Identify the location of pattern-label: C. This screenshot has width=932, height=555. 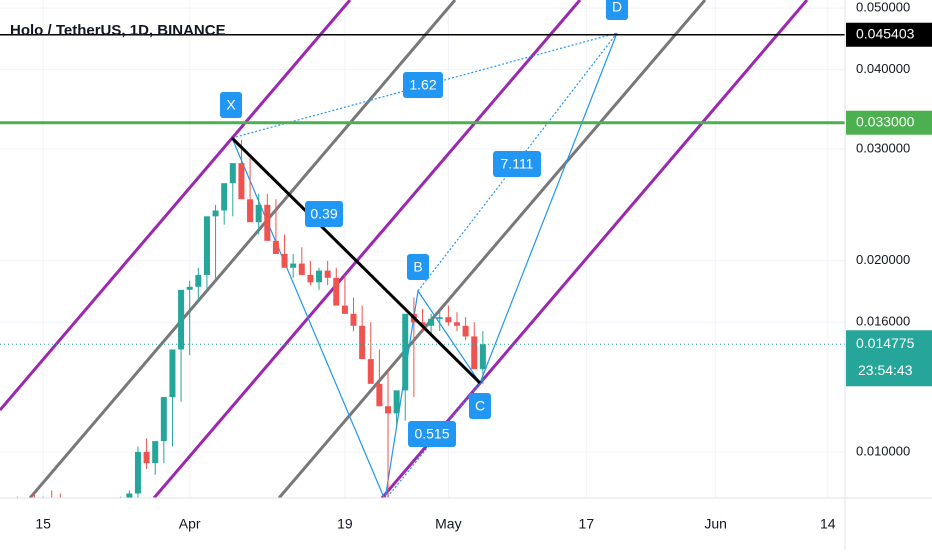
(480, 406).